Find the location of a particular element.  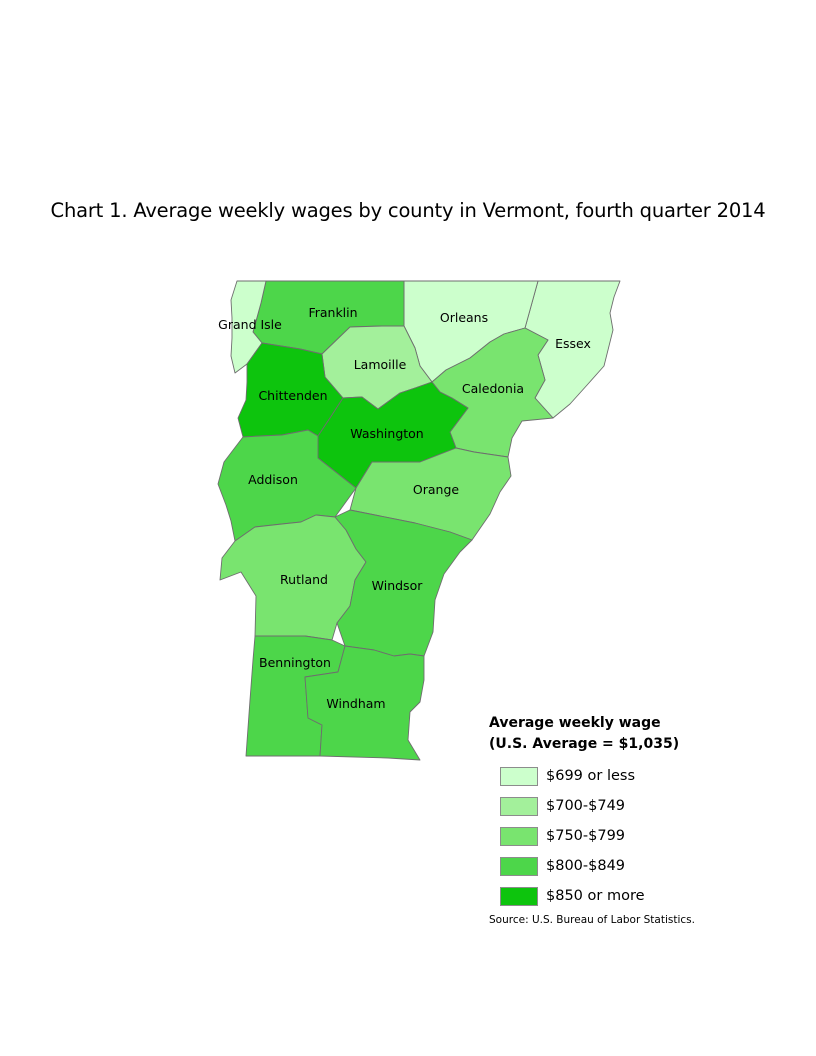

label-windsor: Windsor is located at coordinates (398, 585).